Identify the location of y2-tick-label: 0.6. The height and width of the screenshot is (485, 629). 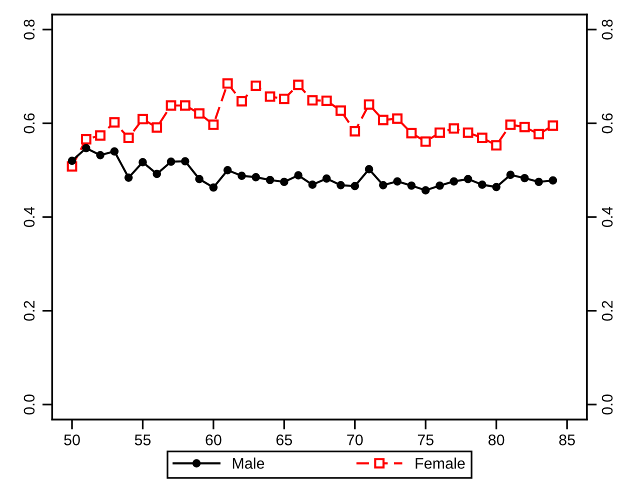
(607, 123).